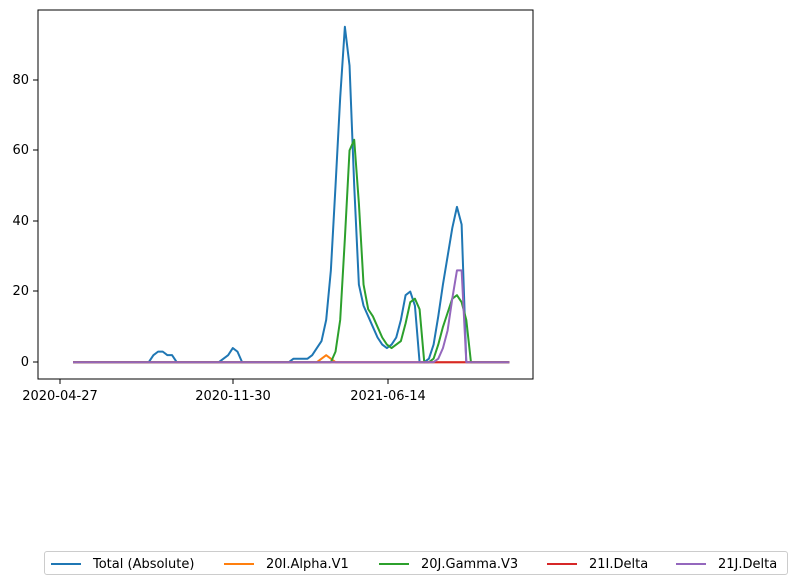 This screenshot has width=798, height=586. Describe the element at coordinates (619, 564) in the screenshot. I see `legend-label-21i-delta: 21I.Delta` at that location.